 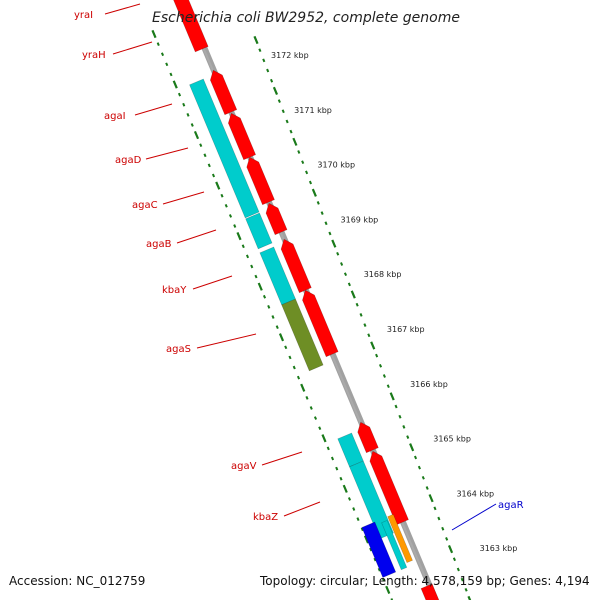 What do you see at coordinates (83, 15) in the screenshot?
I see `gene-label-yrai: yraI` at bounding box center [83, 15].